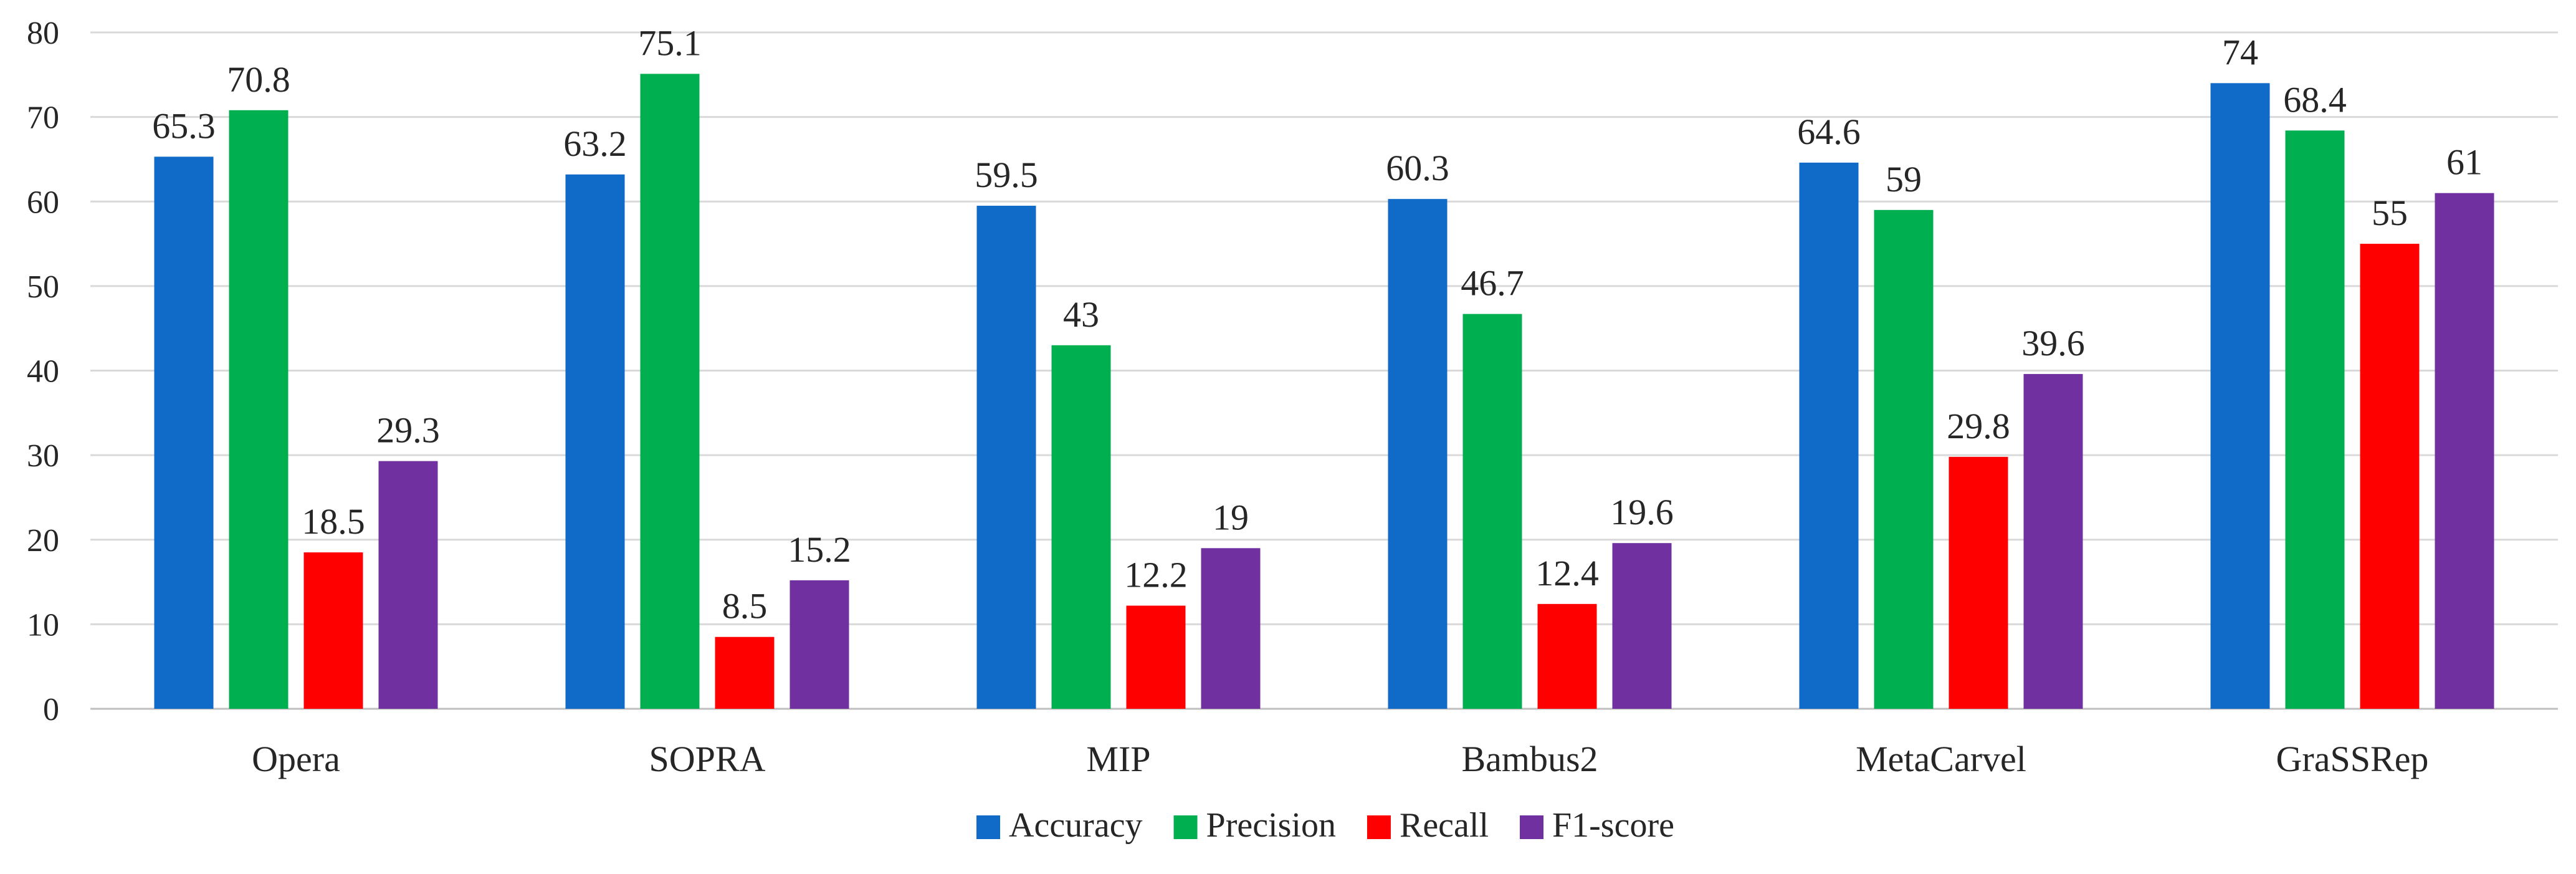 The height and width of the screenshot is (874, 2576). What do you see at coordinates (43, 118) in the screenshot?
I see `y-tick-label: 70` at bounding box center [43, 118].